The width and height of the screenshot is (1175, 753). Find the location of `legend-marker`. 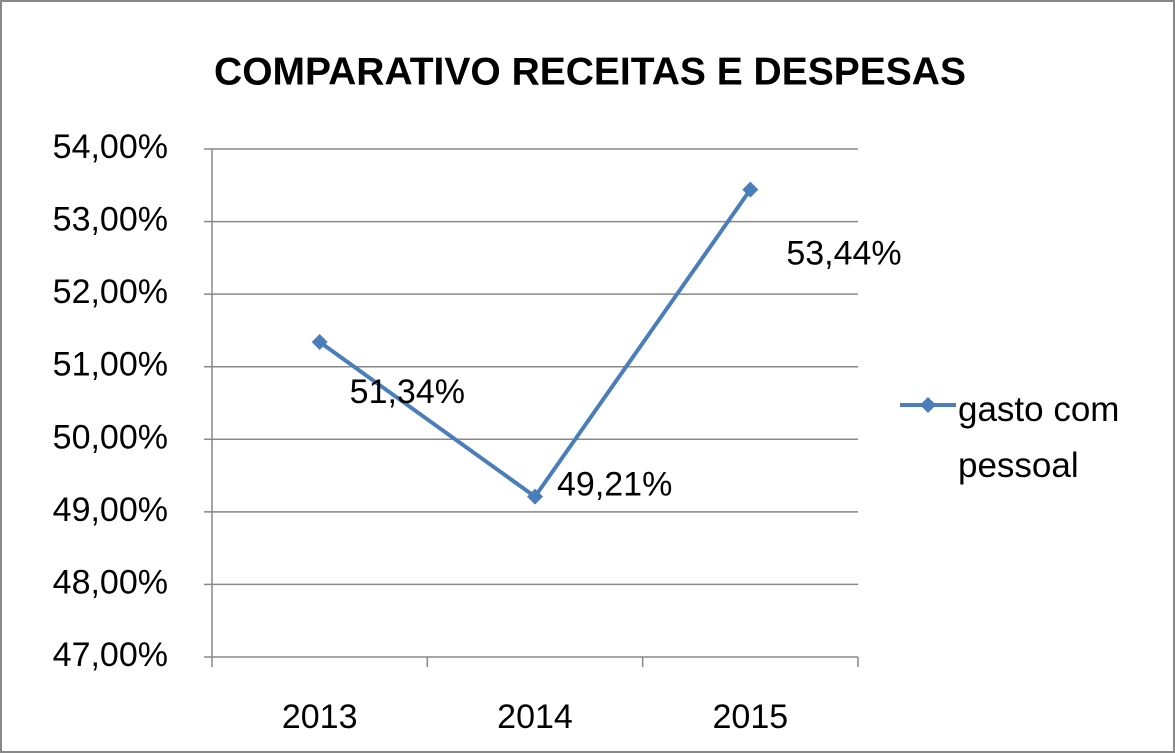

legend-marker is located at coordinates (928, 405).